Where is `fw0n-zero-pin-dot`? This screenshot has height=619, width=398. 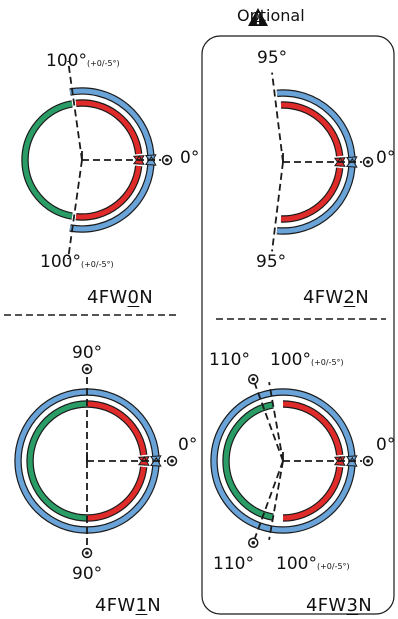
fw0n-zero-pin-dot is located at coordinates (167, 160).